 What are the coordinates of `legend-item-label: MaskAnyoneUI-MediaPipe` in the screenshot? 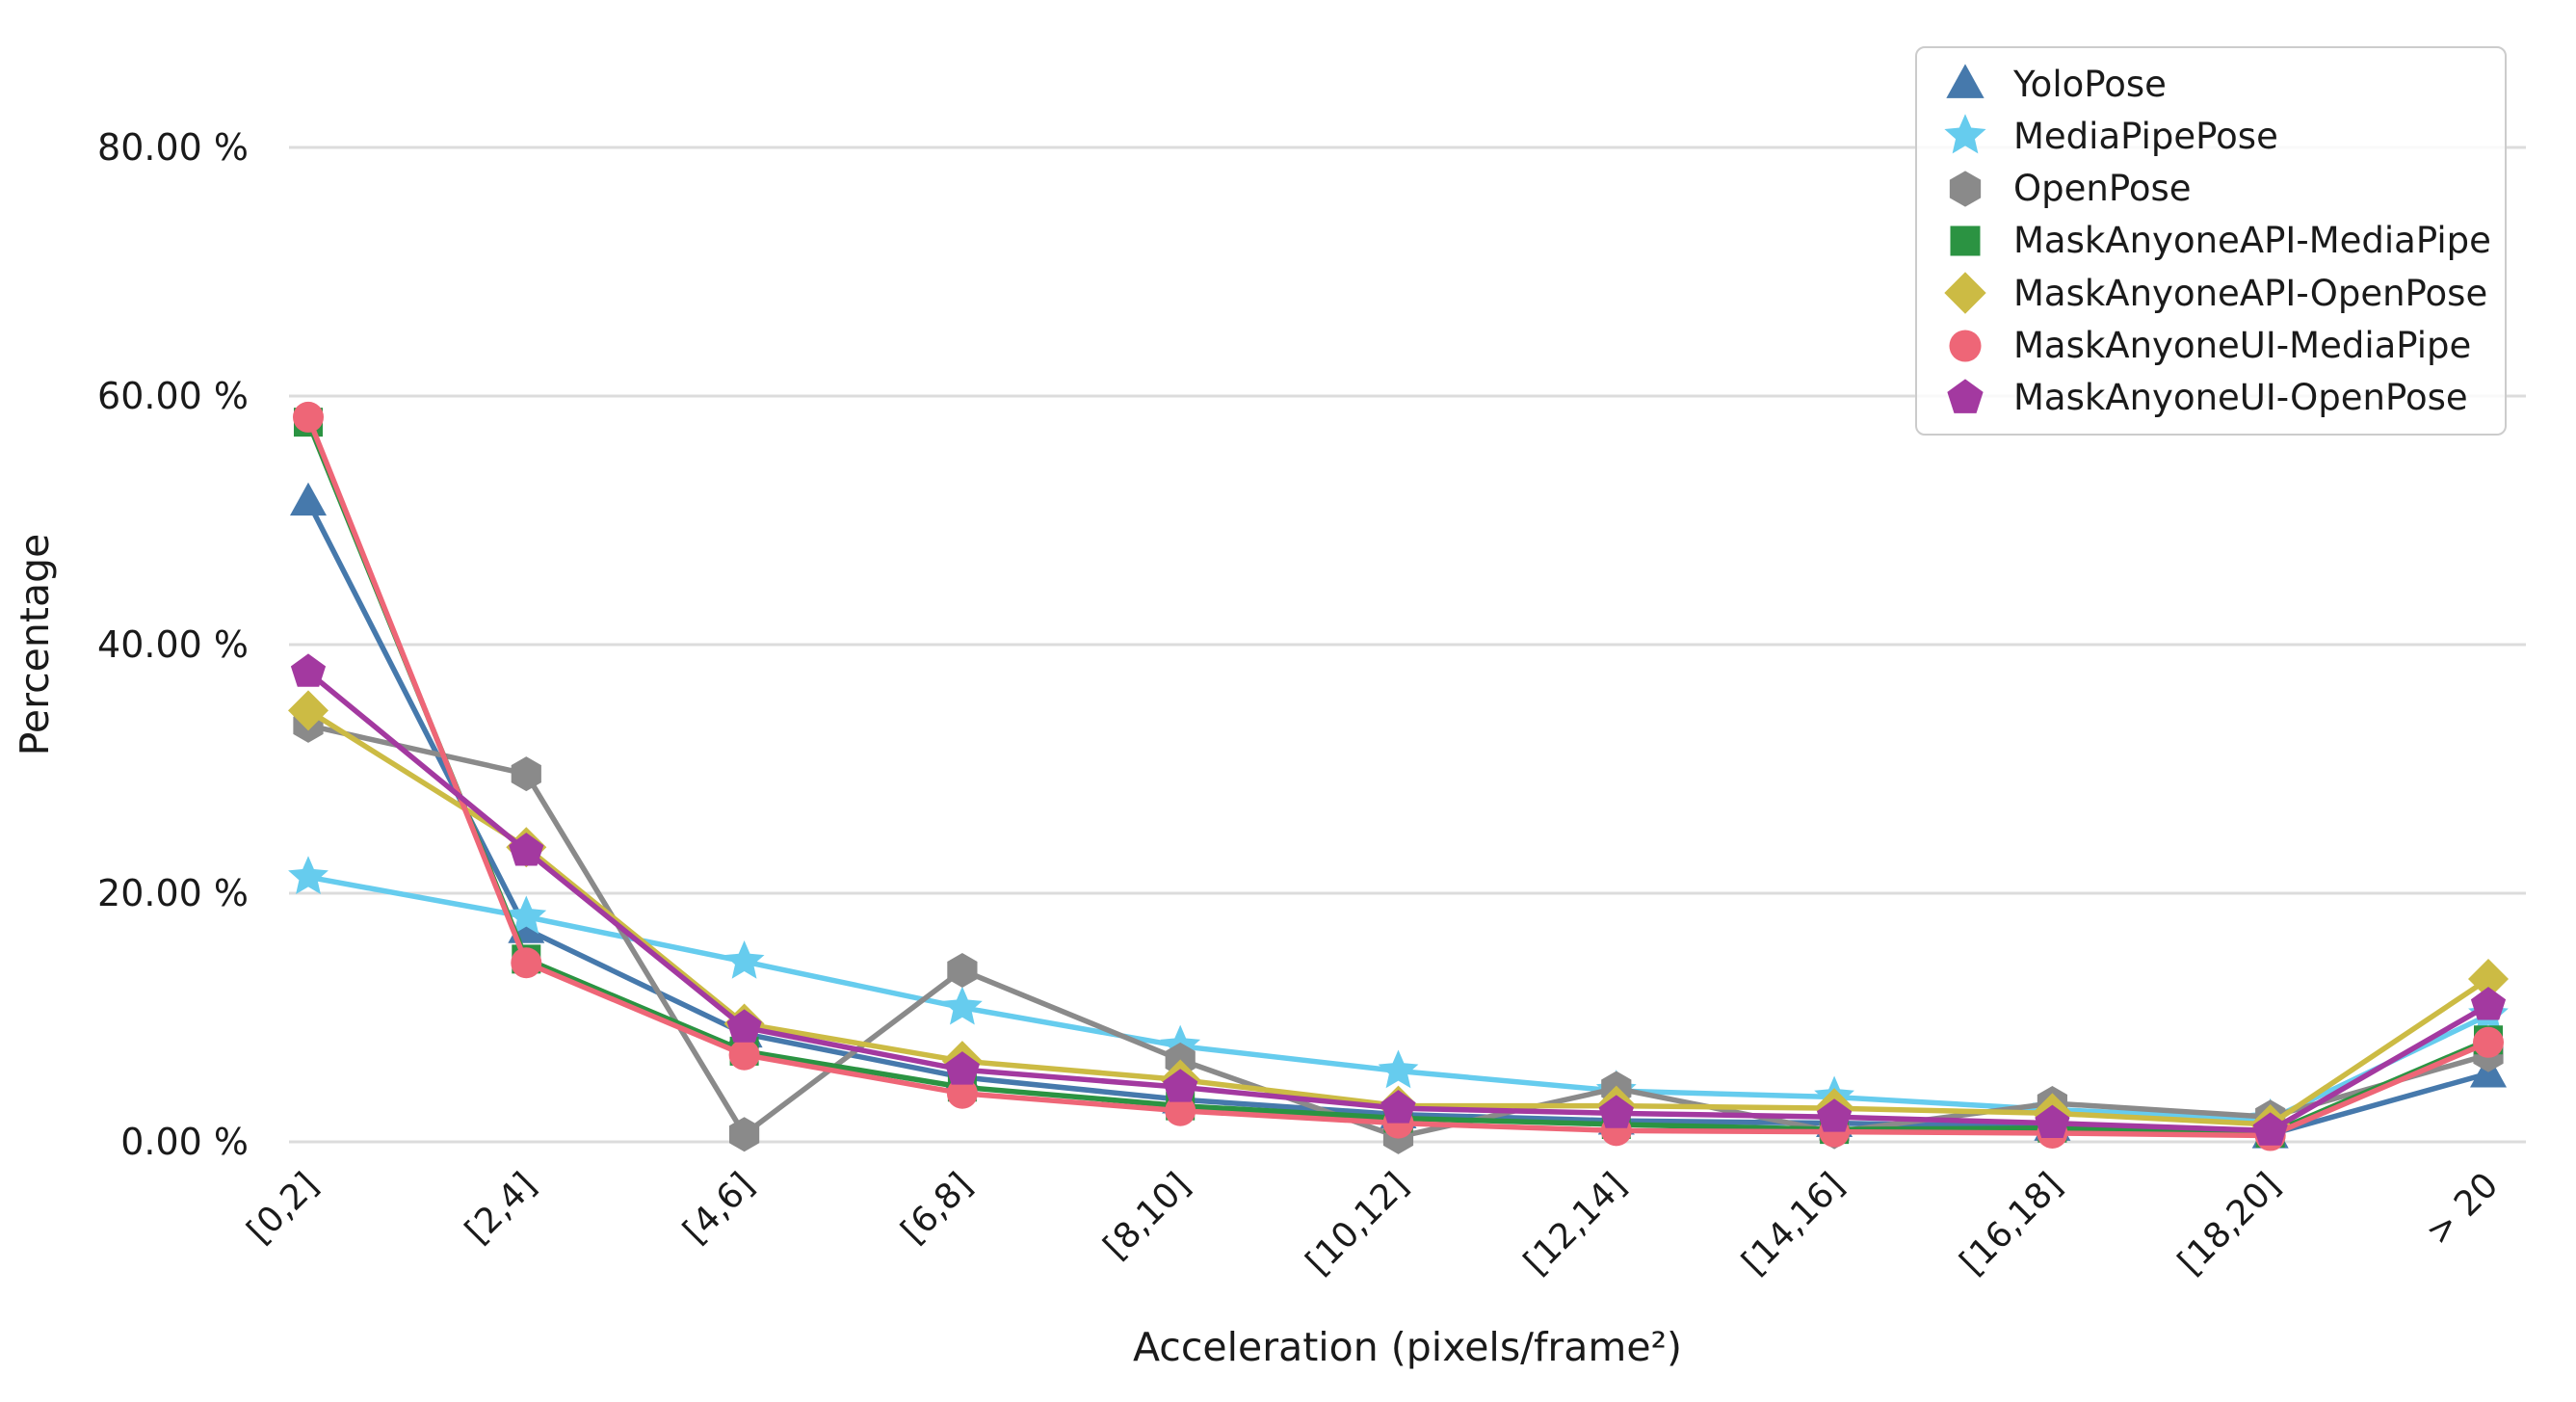 It's located at (2242, 346).